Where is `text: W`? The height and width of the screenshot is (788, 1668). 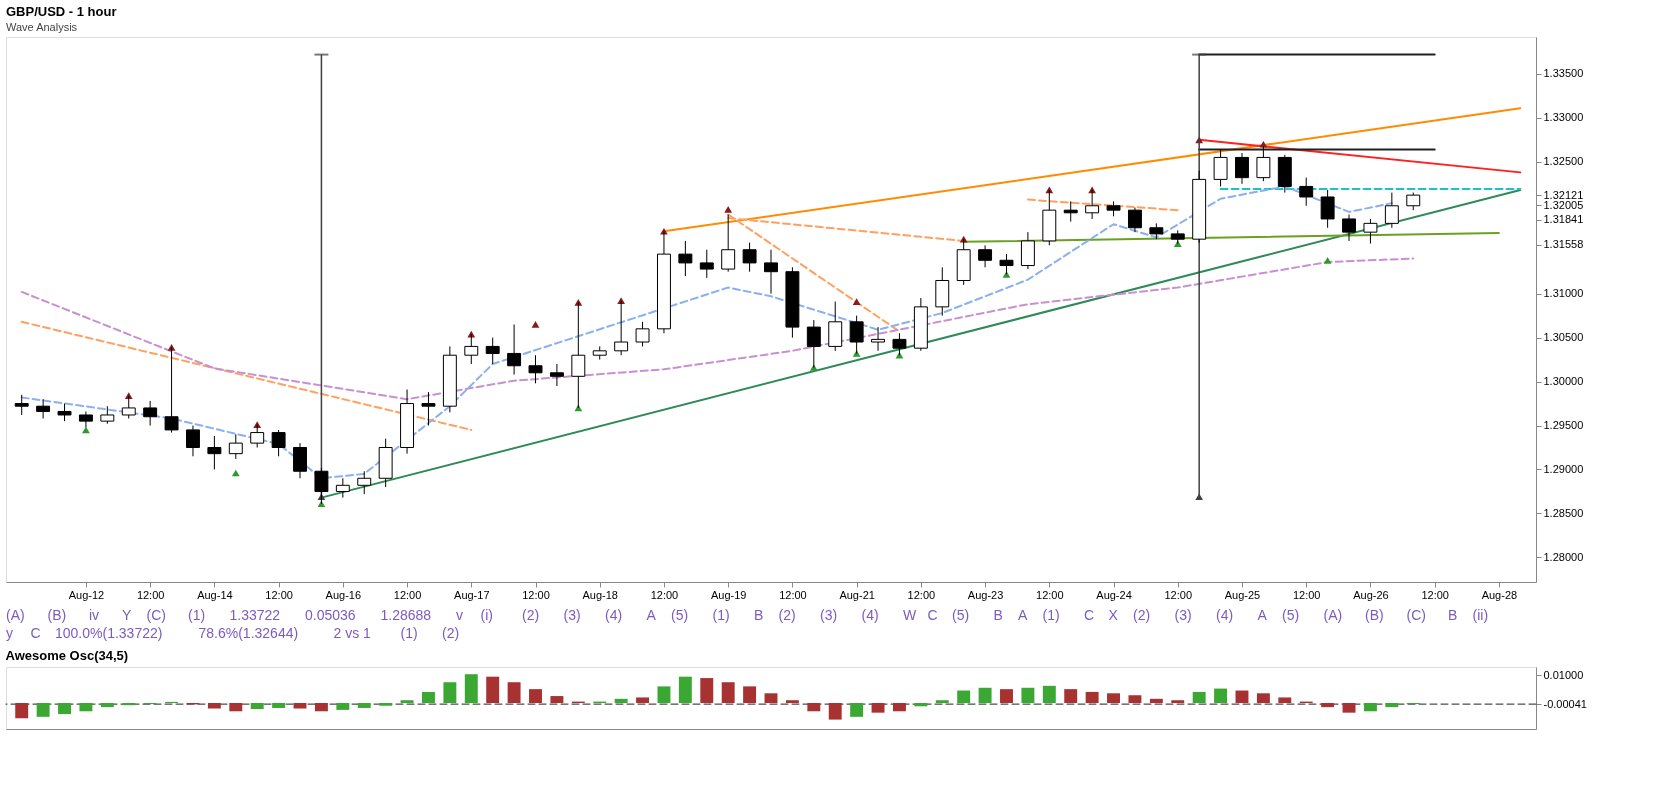
text: W is located at coordinates (910, 615).